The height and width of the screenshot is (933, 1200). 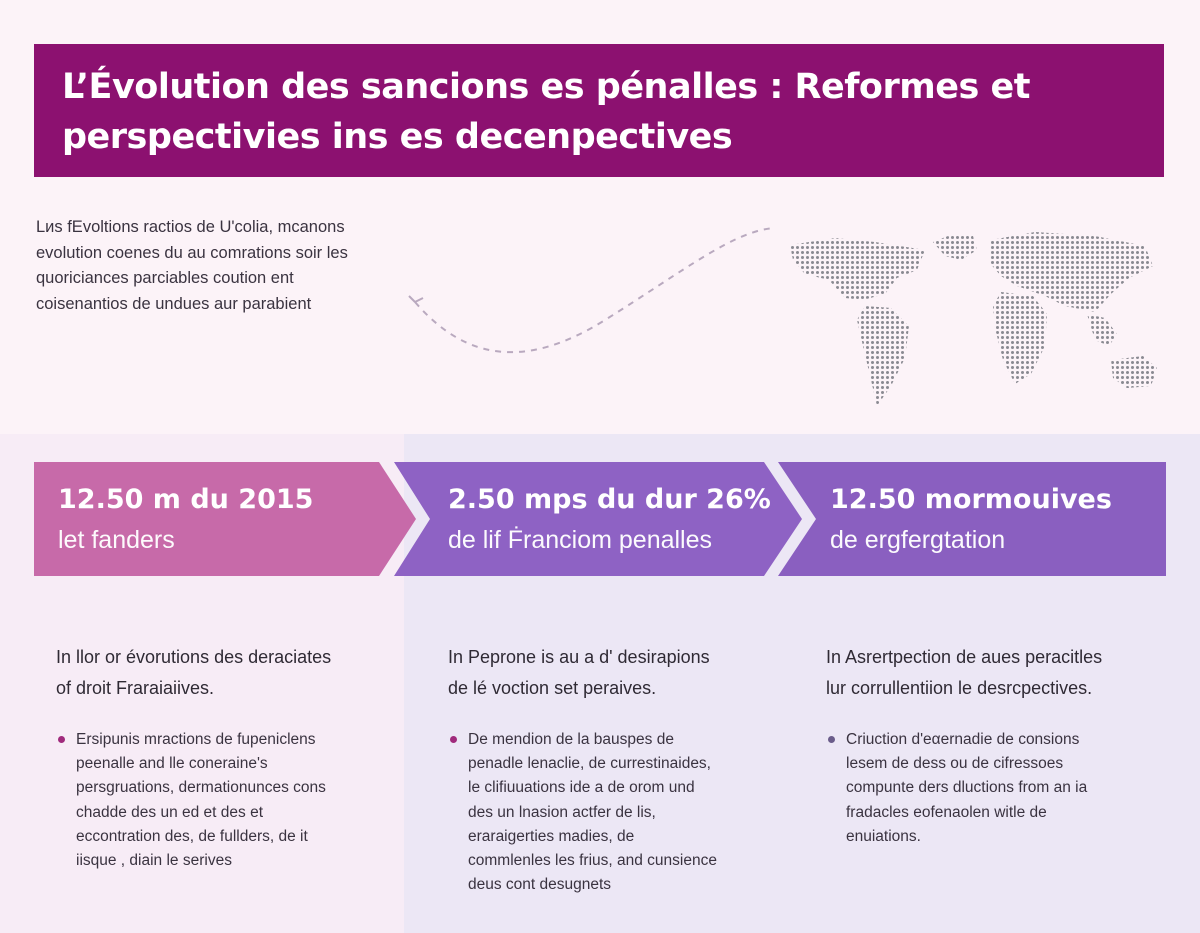 I want to click on world-map-illustration, so click(x=790, y=315).